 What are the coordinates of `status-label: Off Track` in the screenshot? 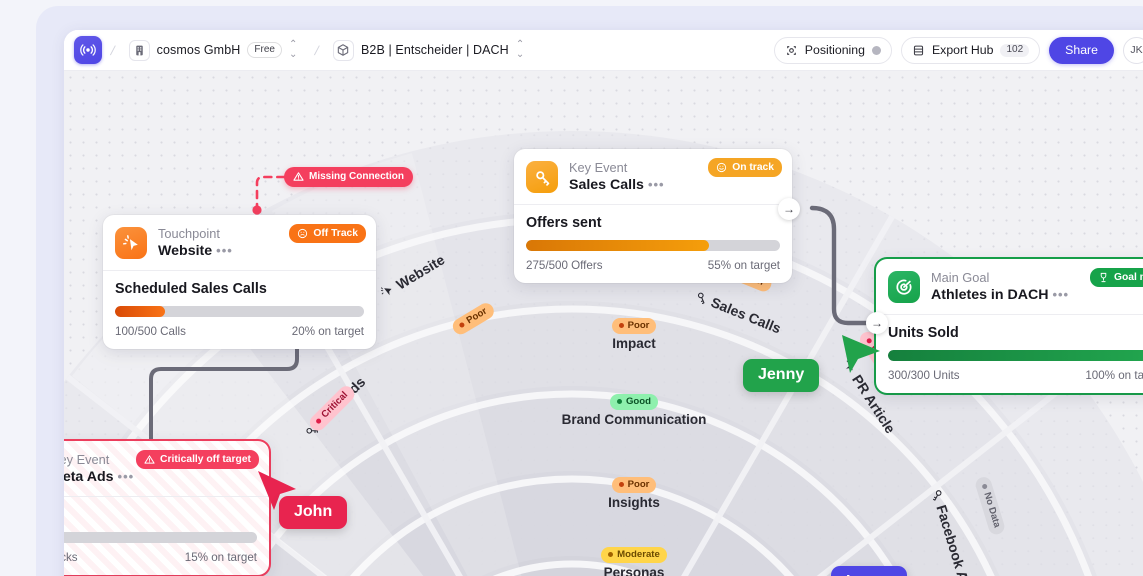 It's located at (335, 233).